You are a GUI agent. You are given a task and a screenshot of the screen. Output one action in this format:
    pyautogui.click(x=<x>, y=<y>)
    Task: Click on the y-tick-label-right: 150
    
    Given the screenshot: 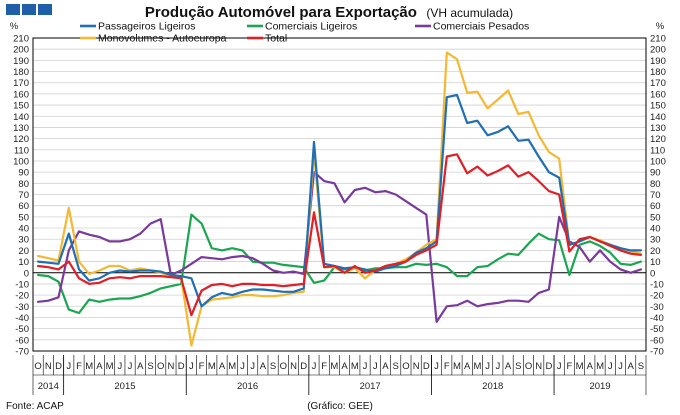 What is the action you would take?
    pyautogui.click(x=658, y=106)
    